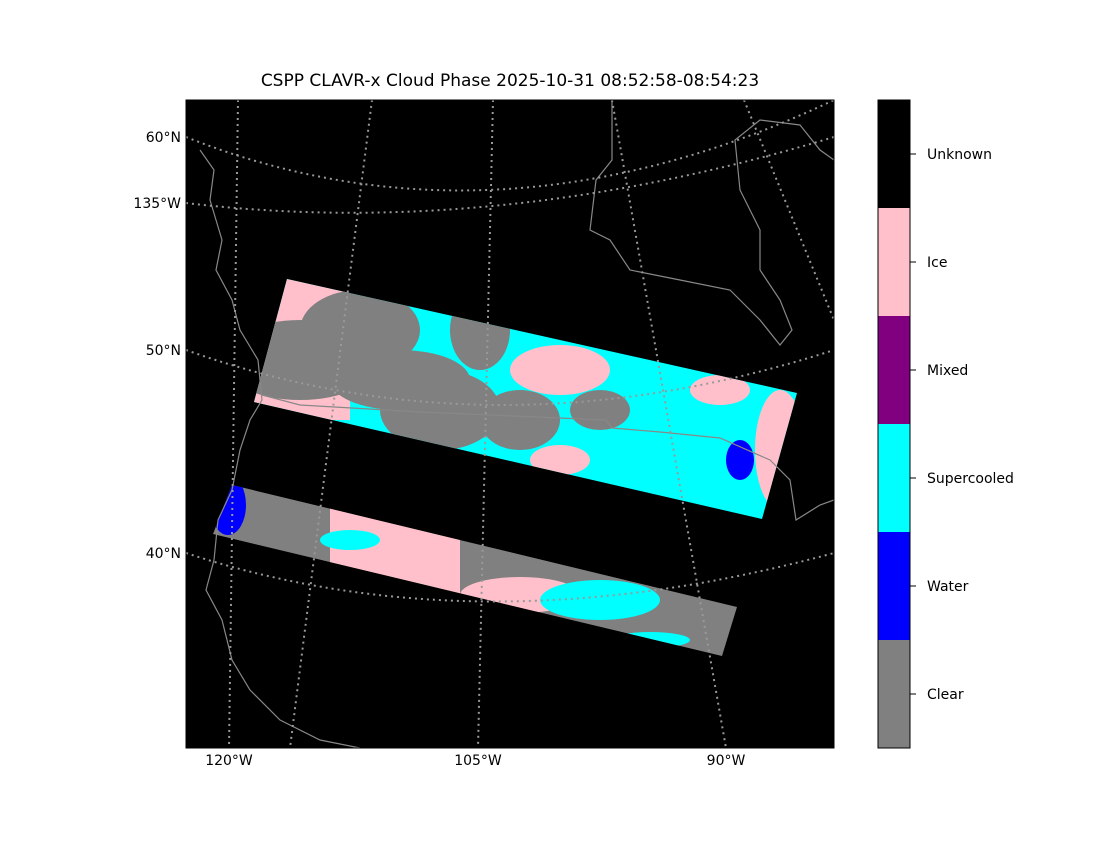  I want to click on lat-label: 135°W, so click(157, 204).